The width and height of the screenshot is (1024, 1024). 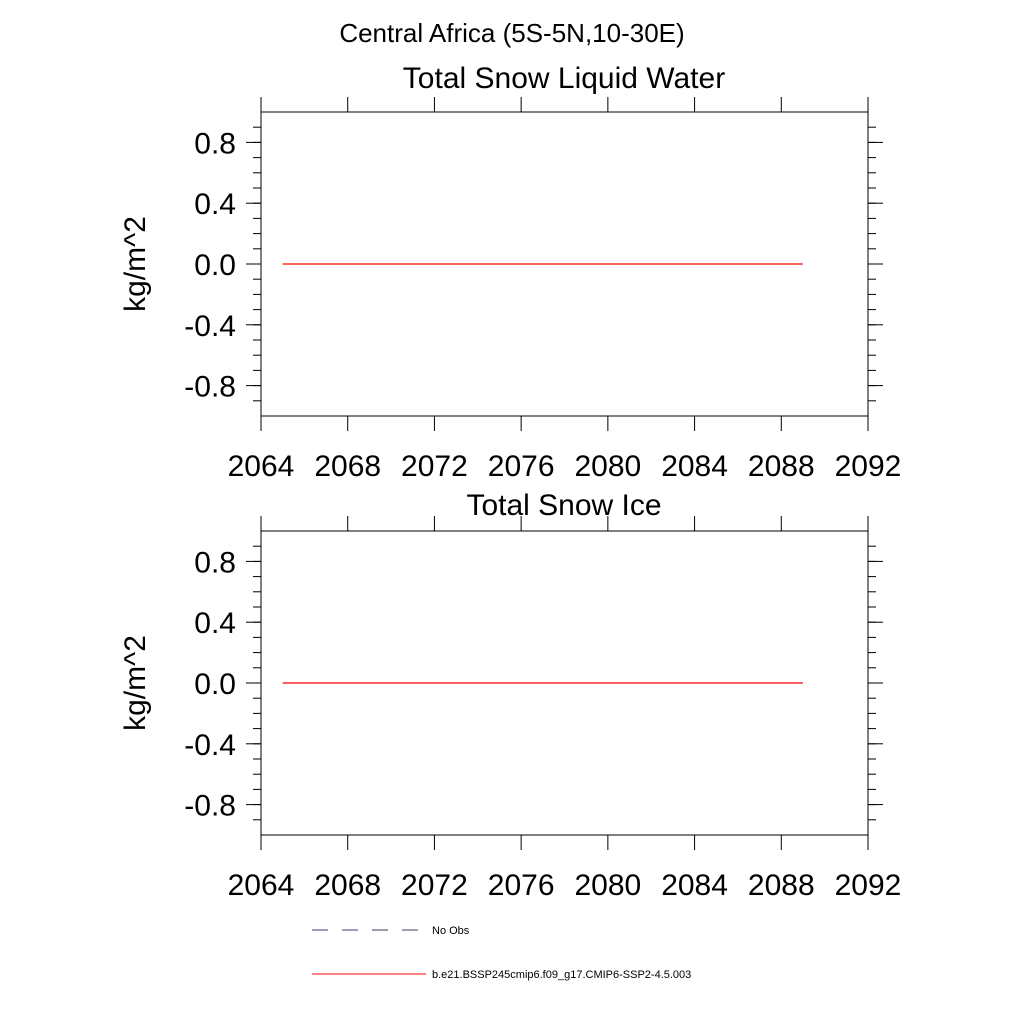 What do you see at coordinates (563, 505) in the screenshot?
I see `chart-title: Total Snow Ice` at bounding box center [563, 505].